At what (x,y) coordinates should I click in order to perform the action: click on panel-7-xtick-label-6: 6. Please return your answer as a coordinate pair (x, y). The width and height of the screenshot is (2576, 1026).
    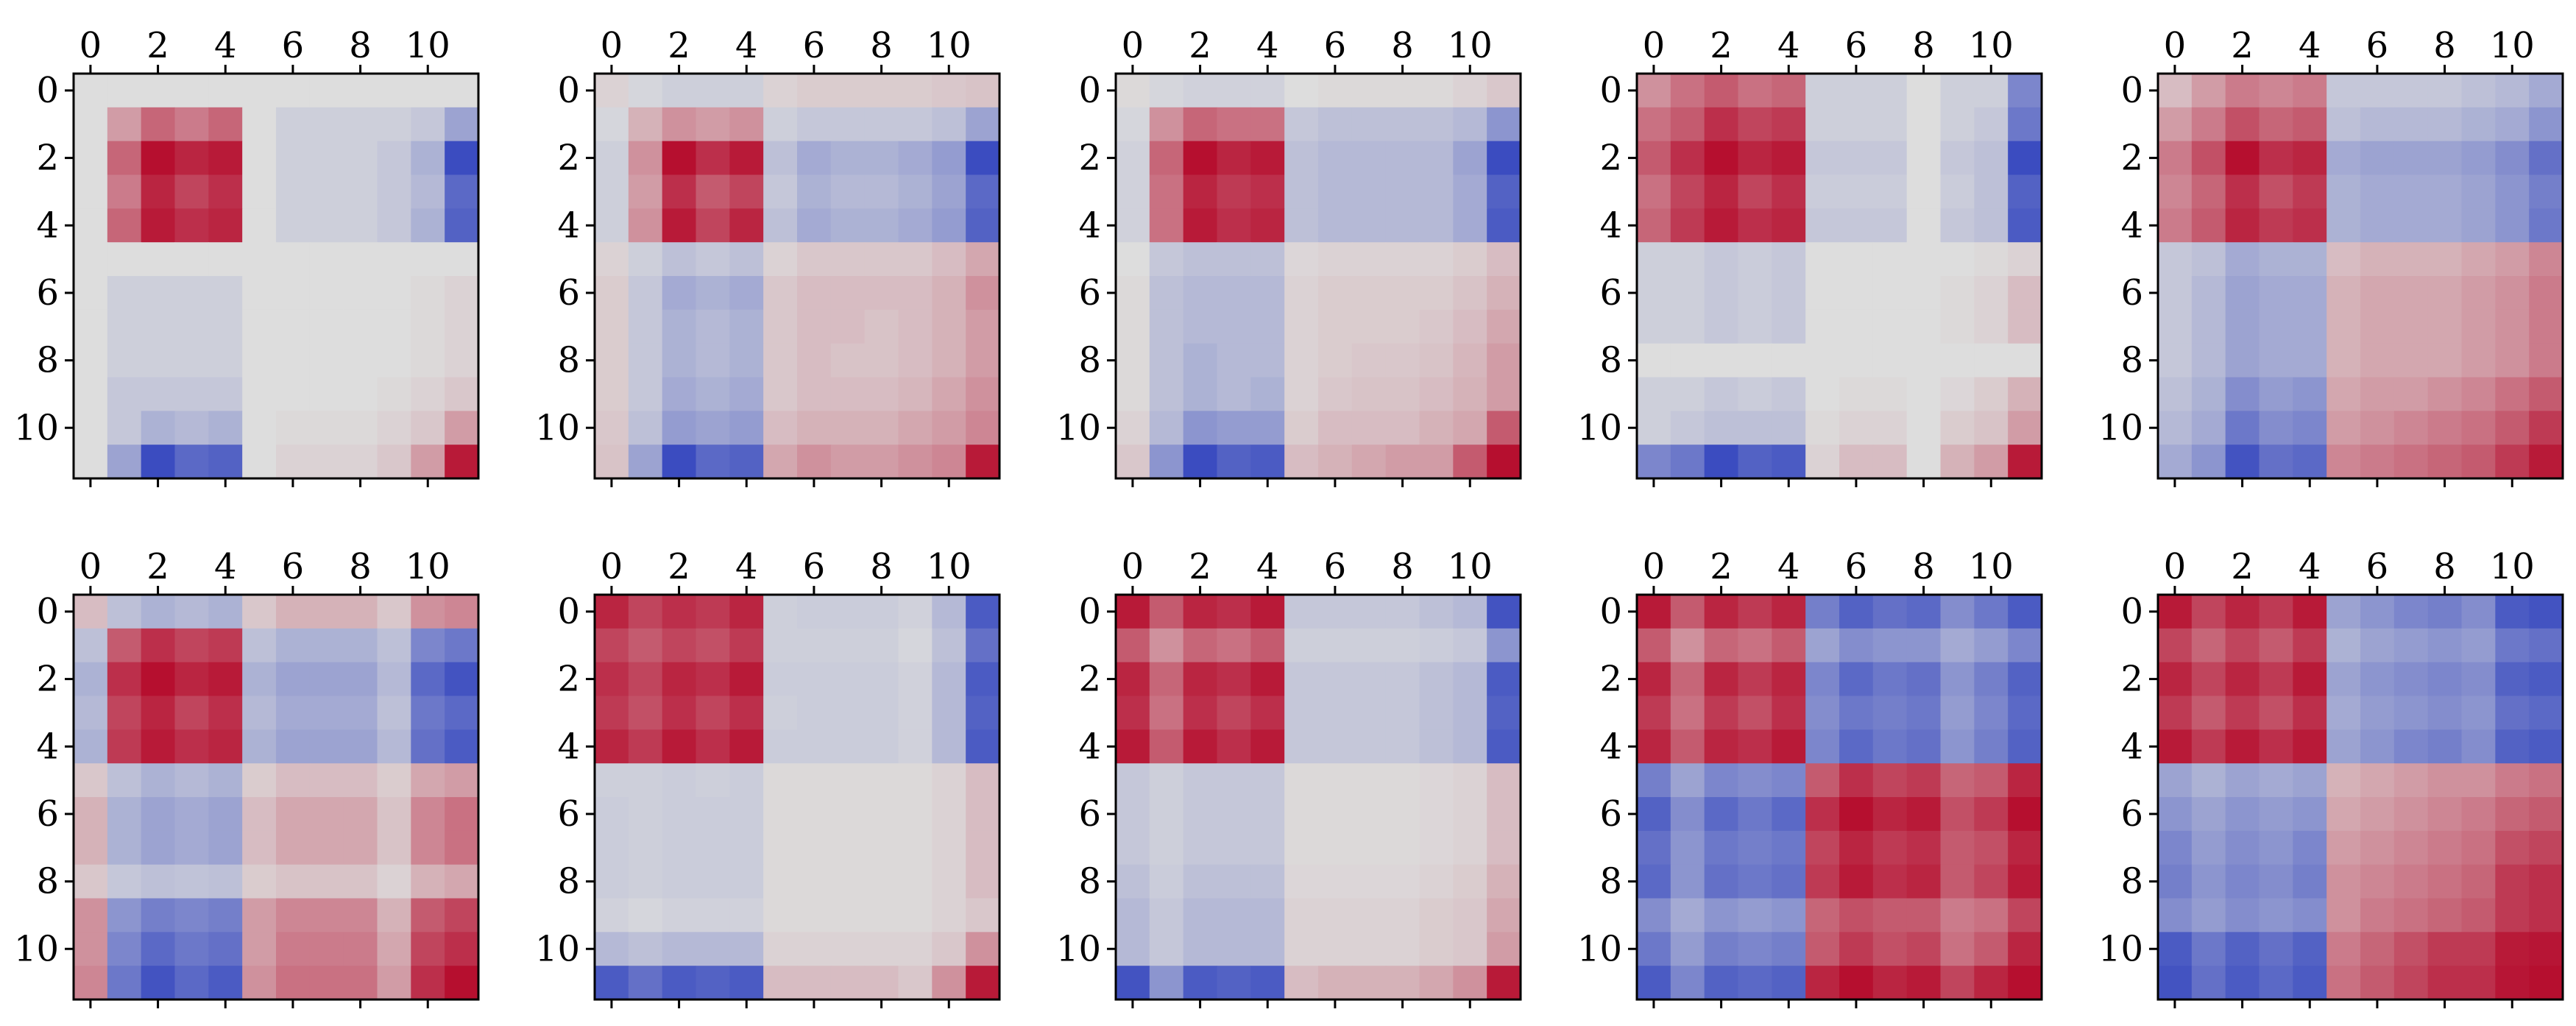
    Looking at the image, I should click on (814, 566).